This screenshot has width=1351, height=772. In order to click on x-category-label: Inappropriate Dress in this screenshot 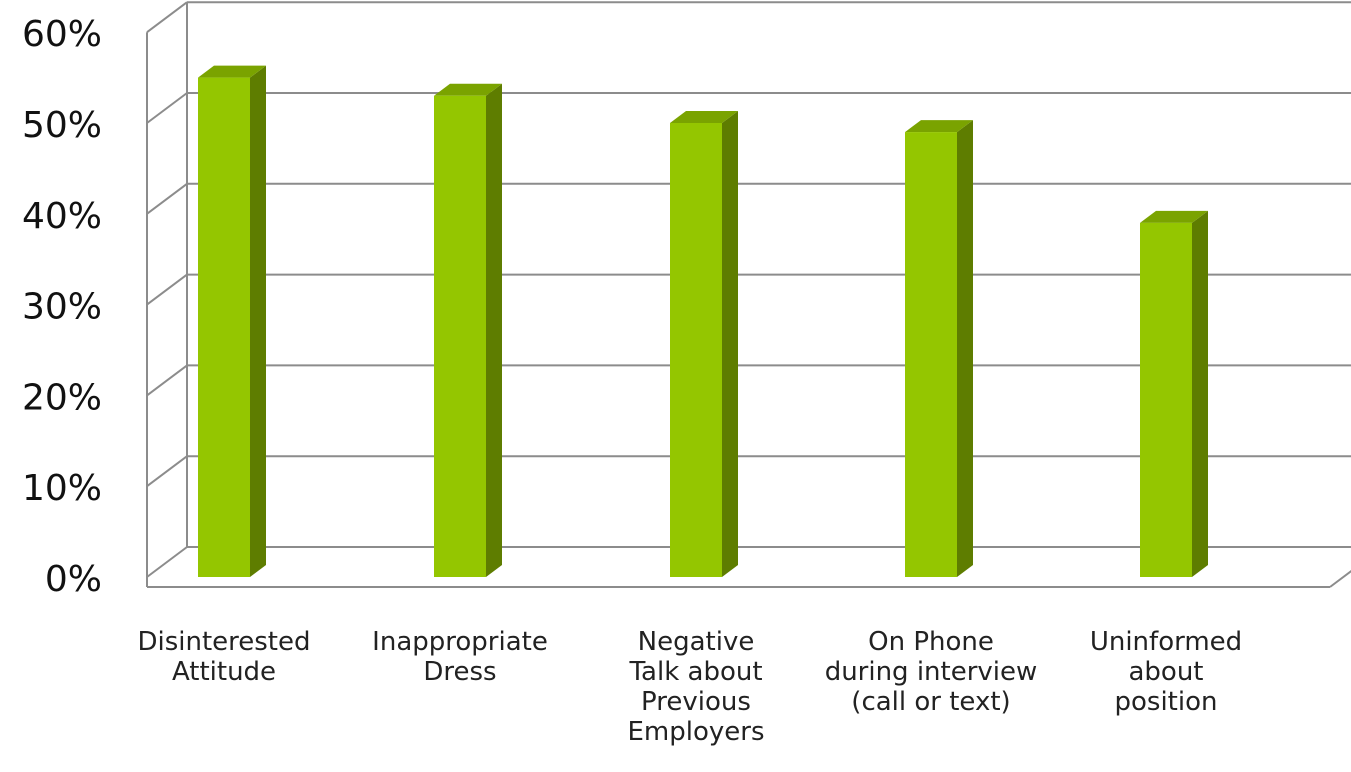, I will do `click(460, 657)`.